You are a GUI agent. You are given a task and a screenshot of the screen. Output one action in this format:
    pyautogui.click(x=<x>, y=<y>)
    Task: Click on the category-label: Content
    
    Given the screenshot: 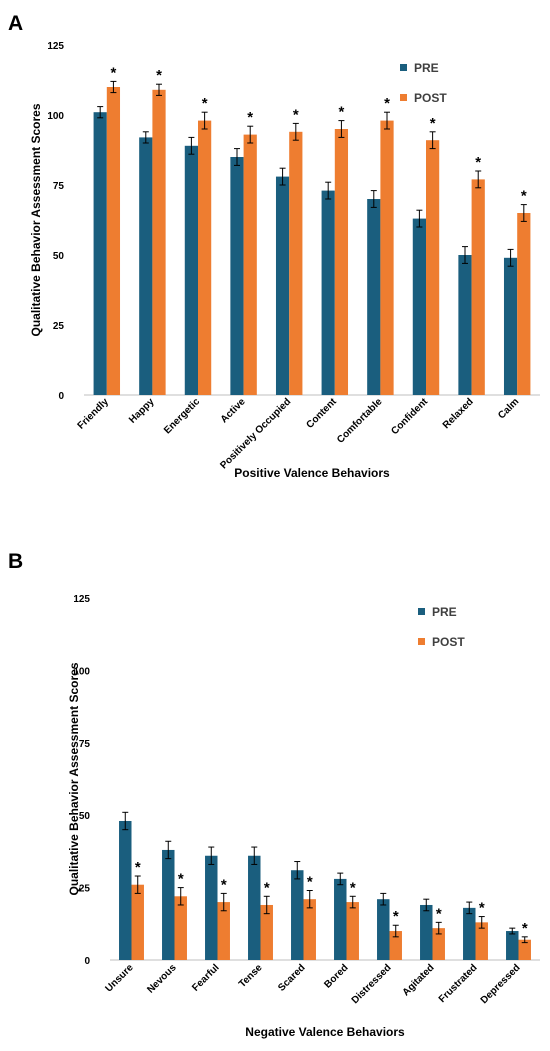 What is the action you would take?
    pyautogui.click(x=321, y=413)
    